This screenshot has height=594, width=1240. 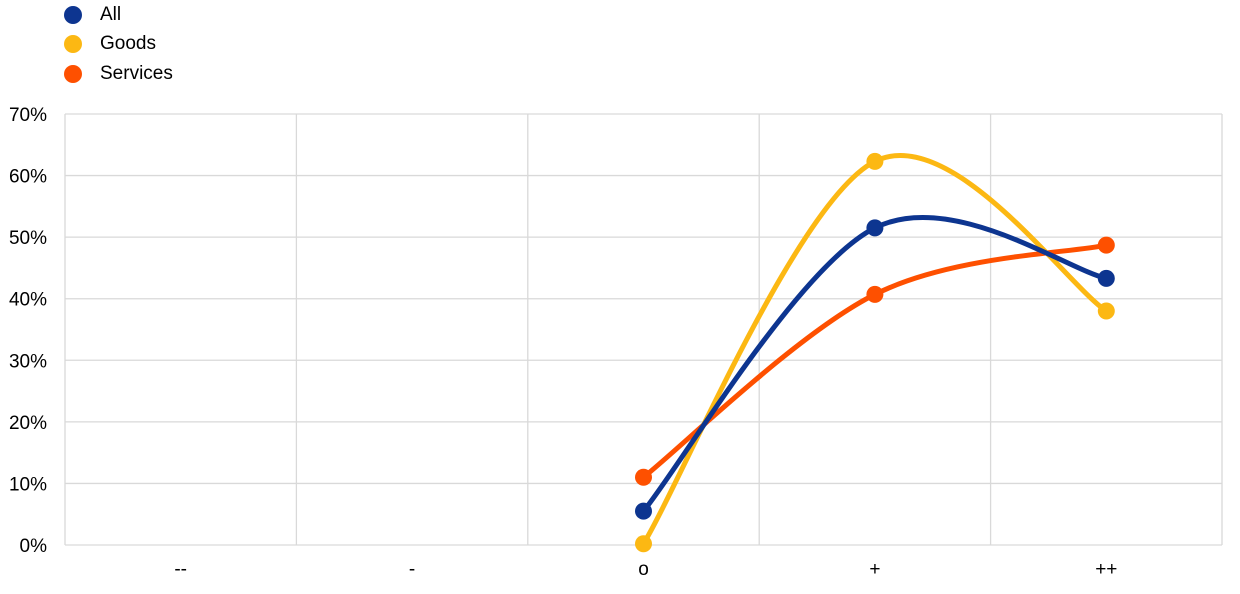 I want to click on legend-label-all: All, so click(x=111, y=14).